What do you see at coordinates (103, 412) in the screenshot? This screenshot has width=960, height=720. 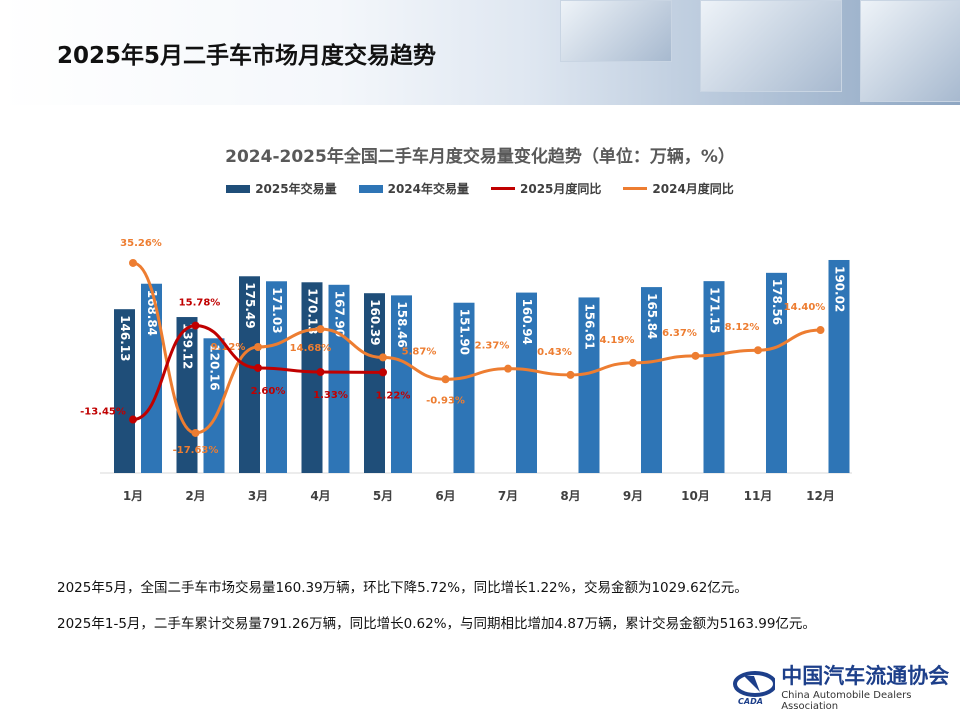 I see `line-data-label: -13.45%` at bounding box center [103, 412].